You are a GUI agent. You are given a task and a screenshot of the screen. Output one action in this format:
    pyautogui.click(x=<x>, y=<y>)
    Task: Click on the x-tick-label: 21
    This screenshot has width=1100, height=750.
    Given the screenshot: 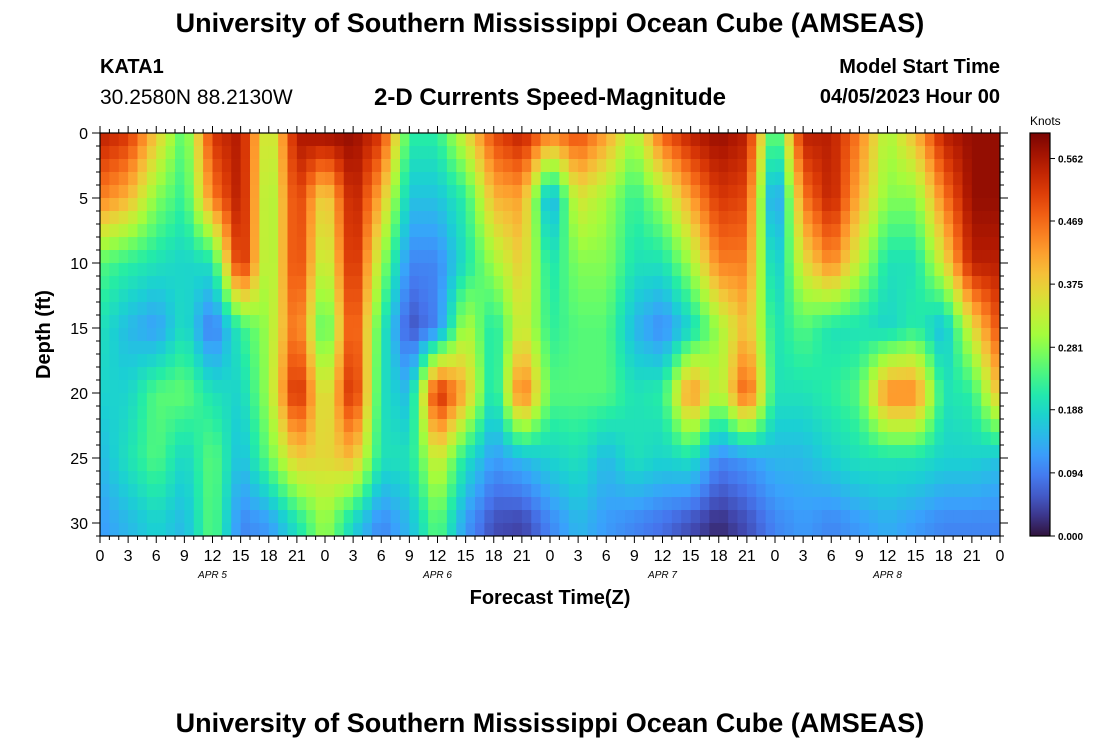 What is the action you would take?
    pyautogui.click(x=972, y=556)
    